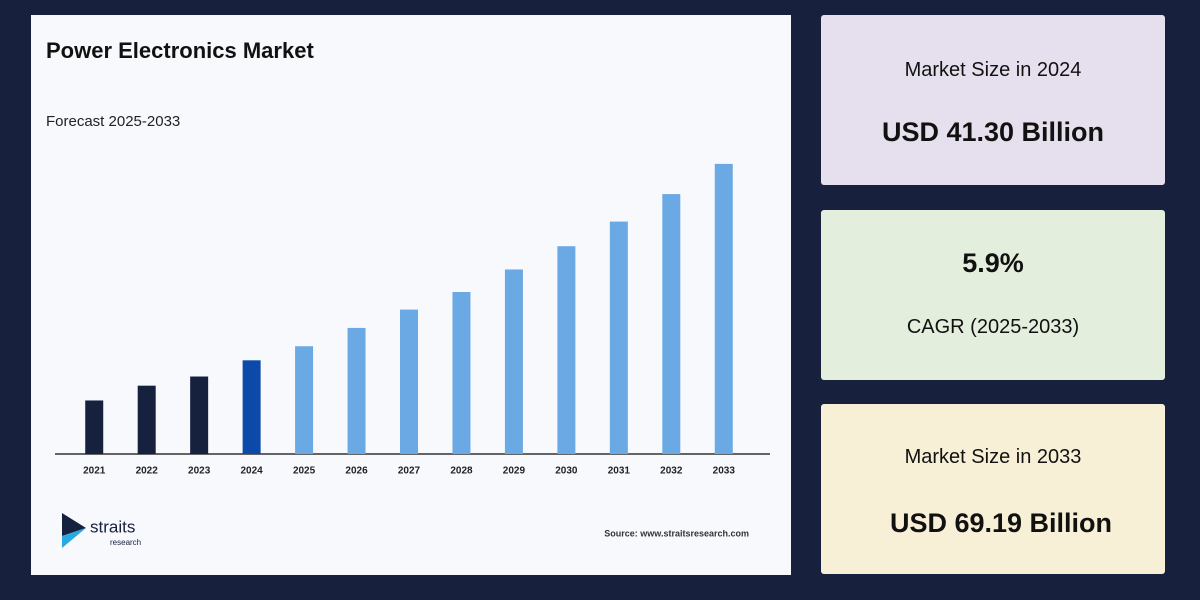  I want to click on card-value: 5.9%, so click(993, 263).